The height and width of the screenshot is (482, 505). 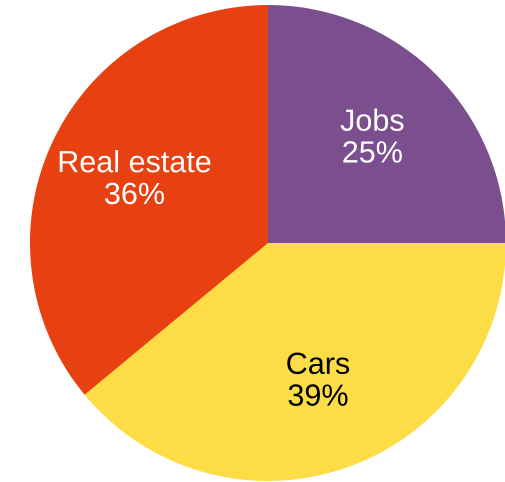 What do you see at coordinates (318, 363) in the screenshot?
I see `slice-label: Cars` at bounding box center [318, 363].